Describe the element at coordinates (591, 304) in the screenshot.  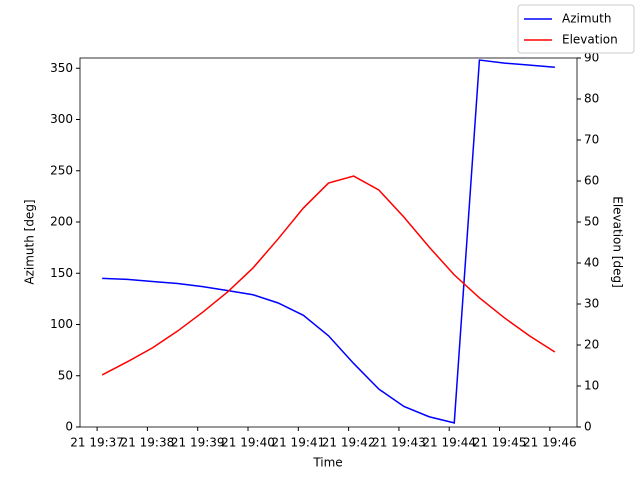
I see `y2-tick-label: 30` at that location.